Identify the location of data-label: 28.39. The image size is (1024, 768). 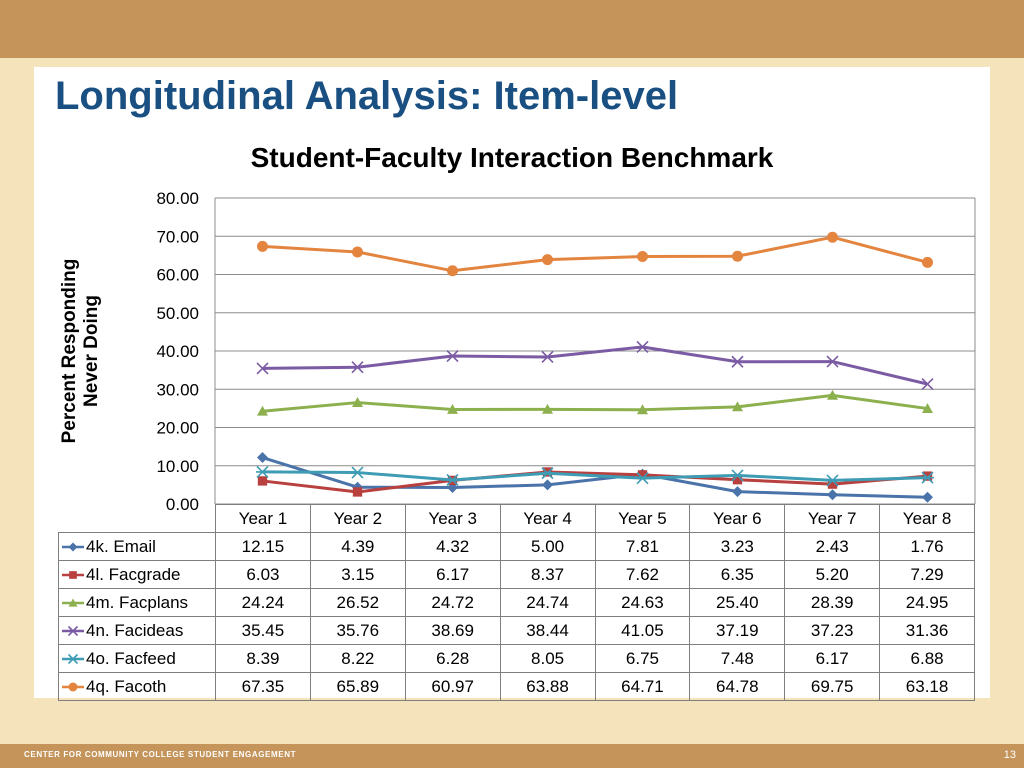
(832, 602).